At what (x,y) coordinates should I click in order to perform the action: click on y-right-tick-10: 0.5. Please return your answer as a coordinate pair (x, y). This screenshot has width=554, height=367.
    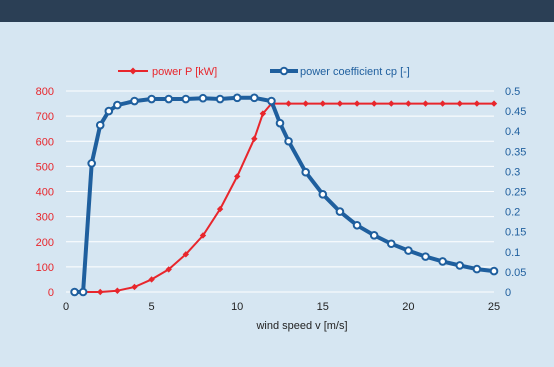
    Looking at the image, I should click on (512, 92).